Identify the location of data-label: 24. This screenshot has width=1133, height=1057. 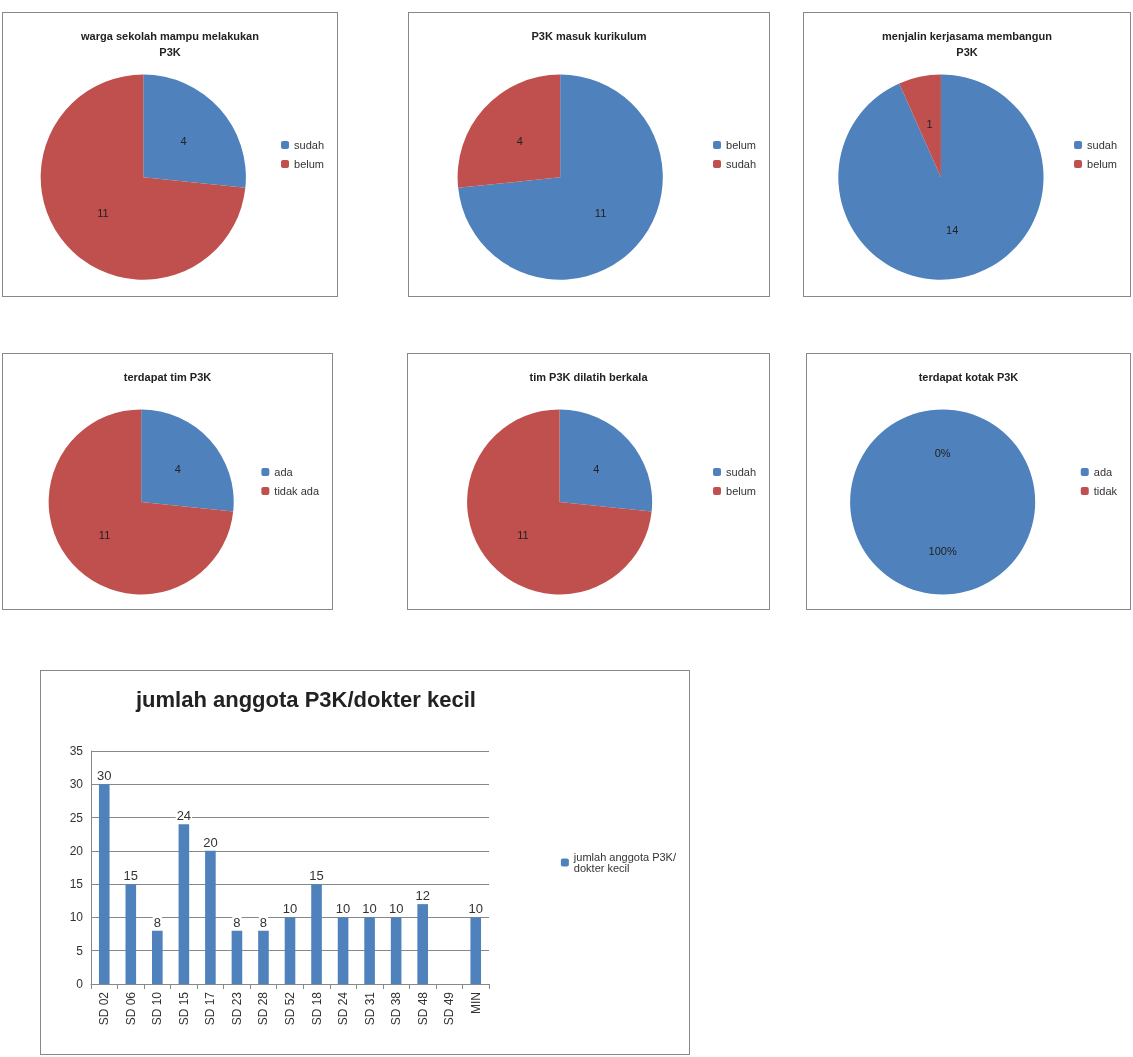
(184, 816).